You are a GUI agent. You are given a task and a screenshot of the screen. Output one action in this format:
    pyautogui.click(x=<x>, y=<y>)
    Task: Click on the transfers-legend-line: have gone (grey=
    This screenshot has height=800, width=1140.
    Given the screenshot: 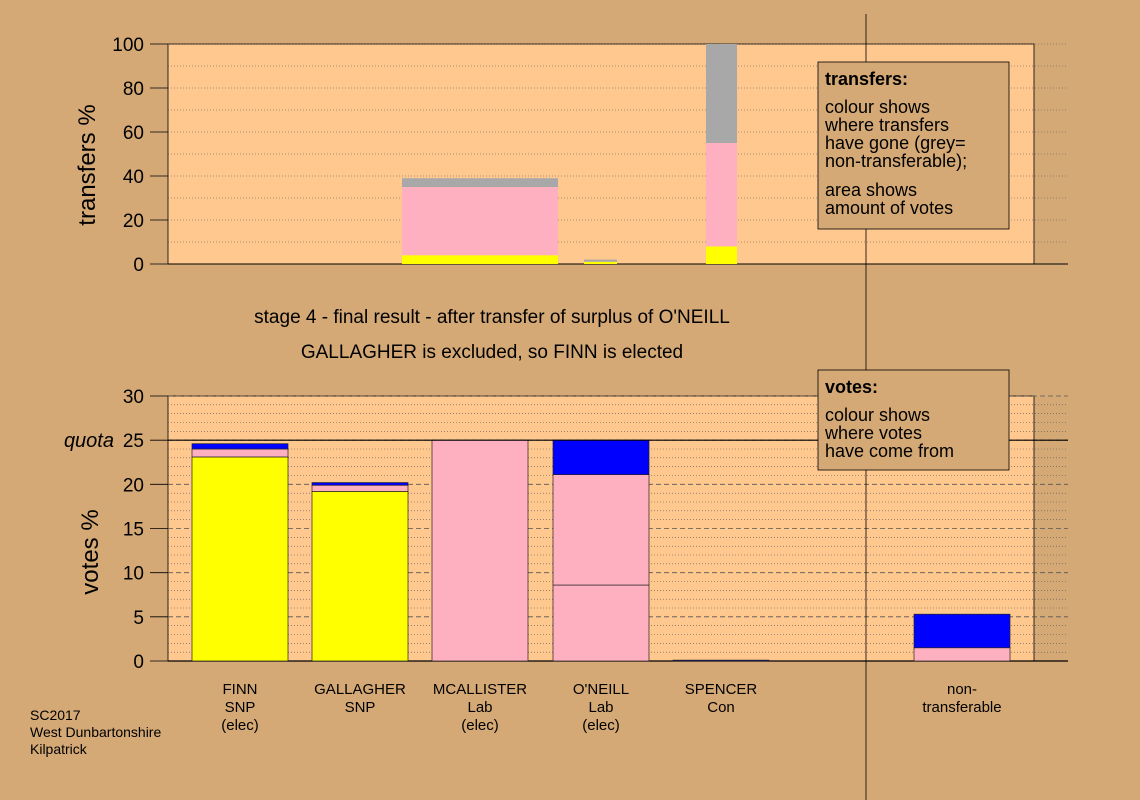 What is the action you would take?
    pyautogui.click(x=895, y=143)
    